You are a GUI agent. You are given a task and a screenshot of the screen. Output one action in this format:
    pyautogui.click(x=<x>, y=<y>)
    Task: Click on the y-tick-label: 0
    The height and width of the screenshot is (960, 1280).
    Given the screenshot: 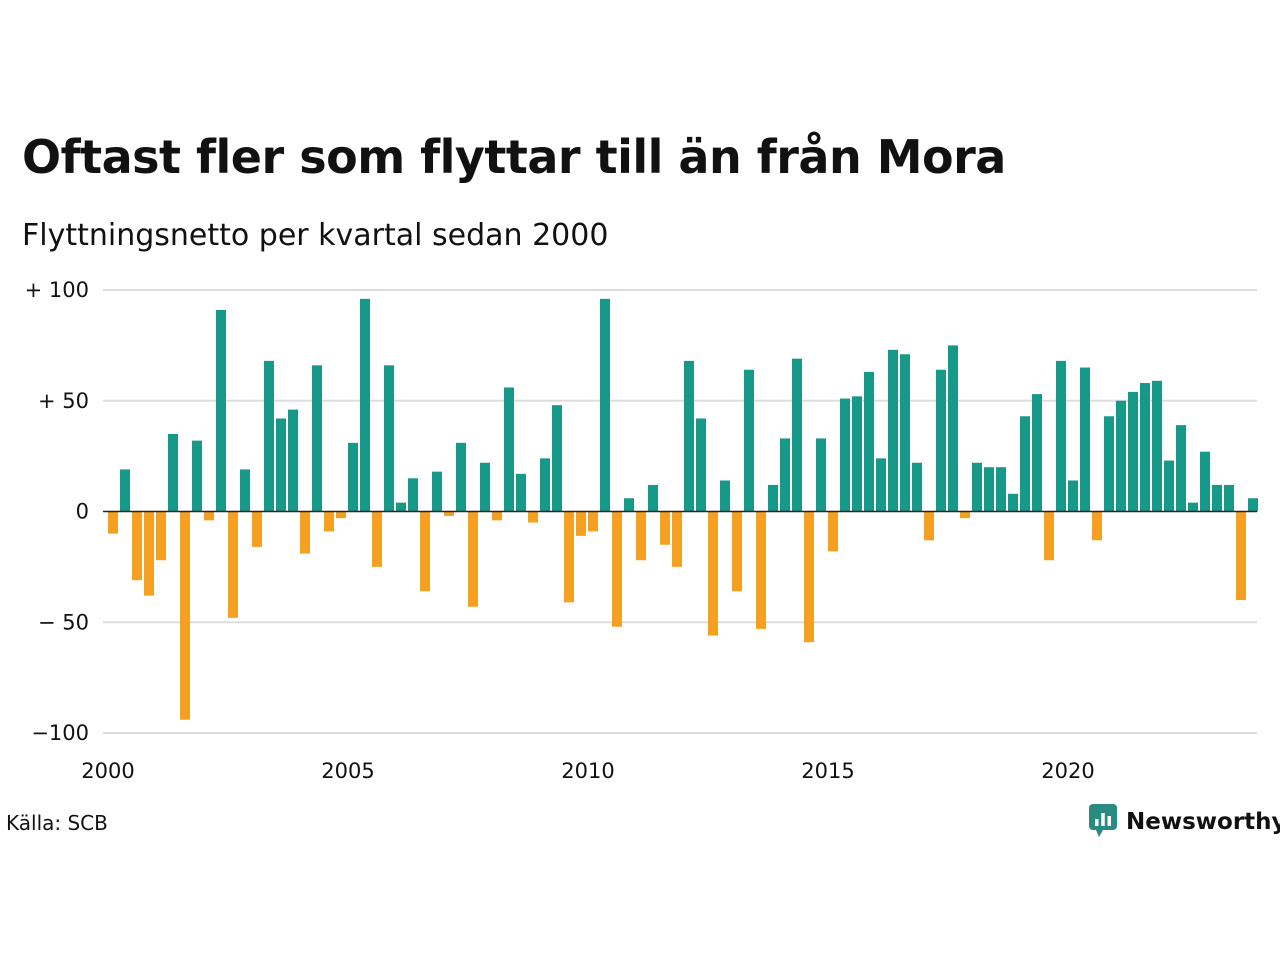 What is the action you would take?
    pyautogui.click(x=82, y=512)
    